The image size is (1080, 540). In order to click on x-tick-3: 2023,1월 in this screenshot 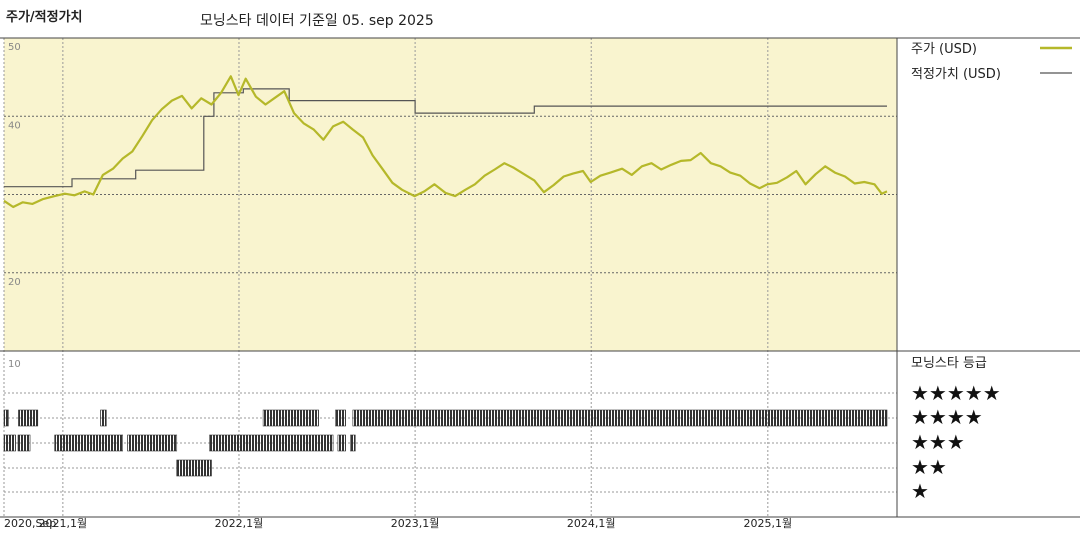, I will do `click(415, 523)`.